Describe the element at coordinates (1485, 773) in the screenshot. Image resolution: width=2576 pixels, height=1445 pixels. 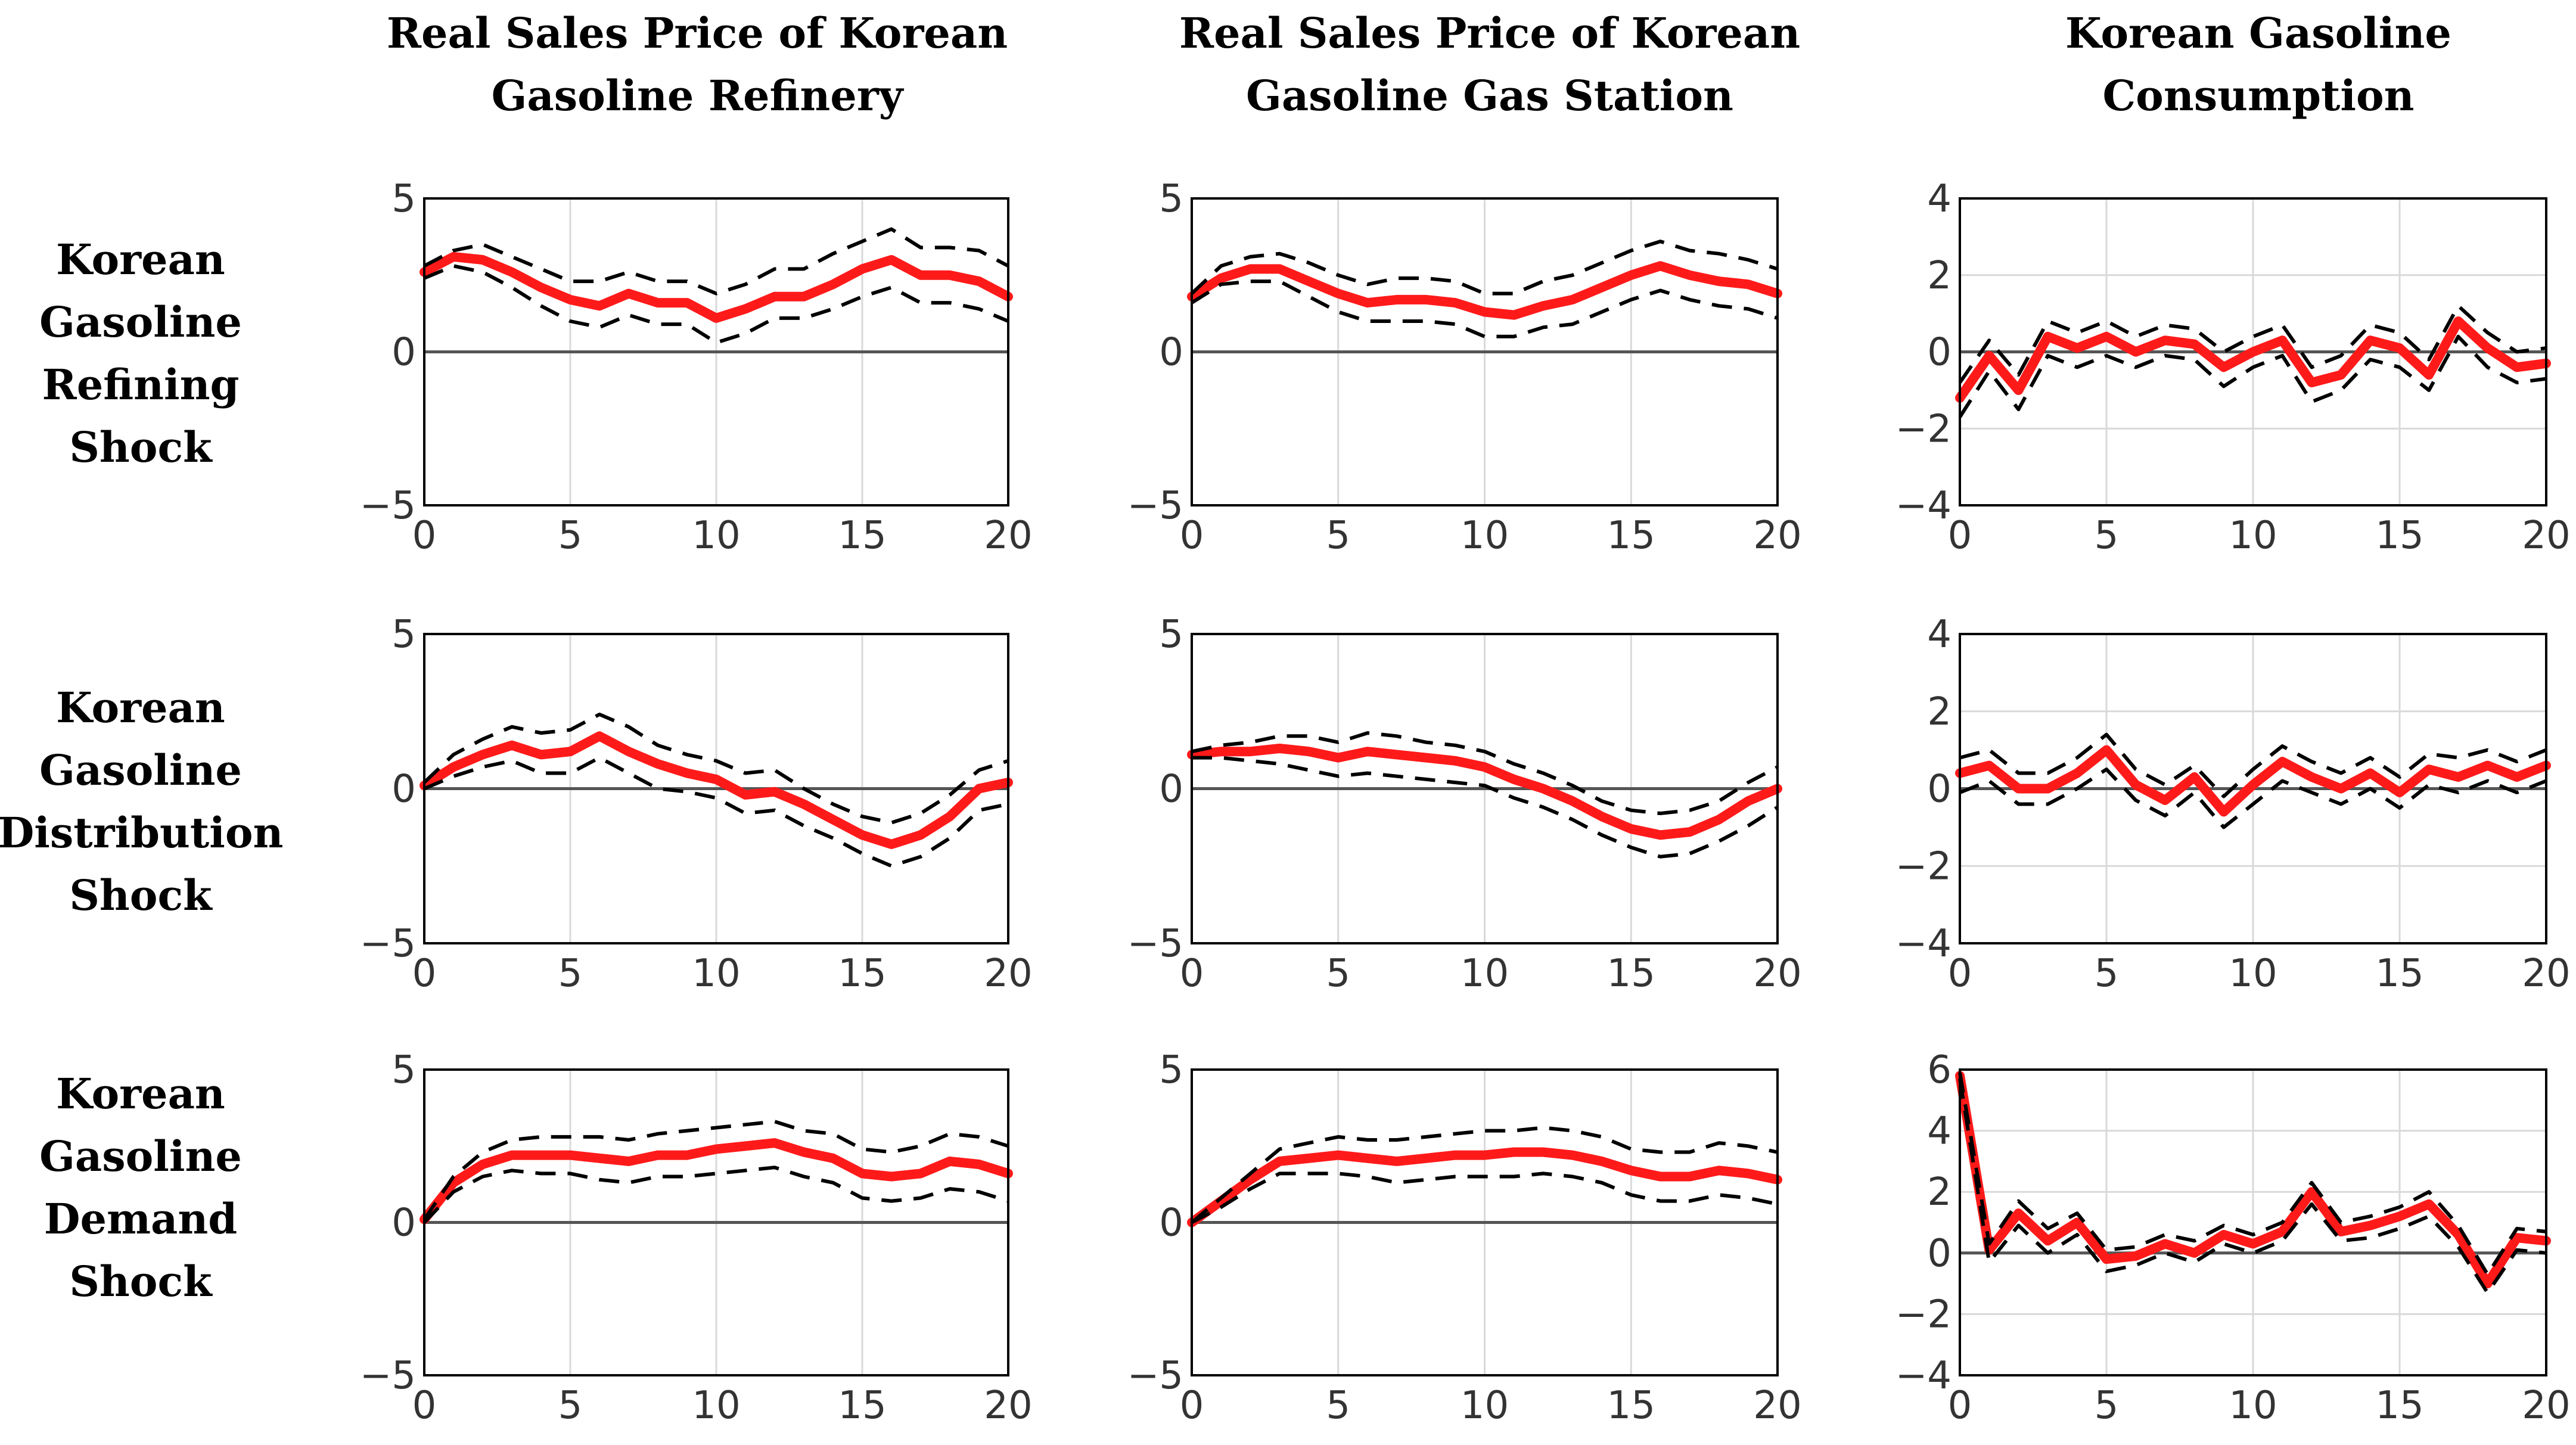
I see `upper-band-r2c2` at that location.